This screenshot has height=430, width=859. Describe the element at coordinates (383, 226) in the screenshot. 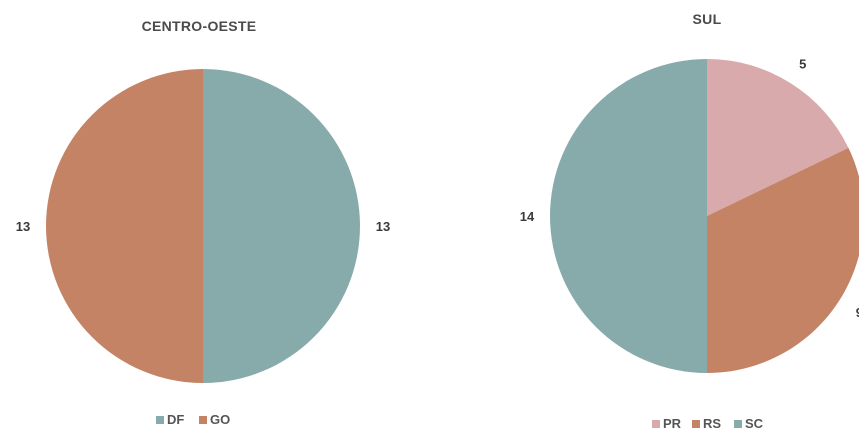

I see `data-label-df: 13` at that location.